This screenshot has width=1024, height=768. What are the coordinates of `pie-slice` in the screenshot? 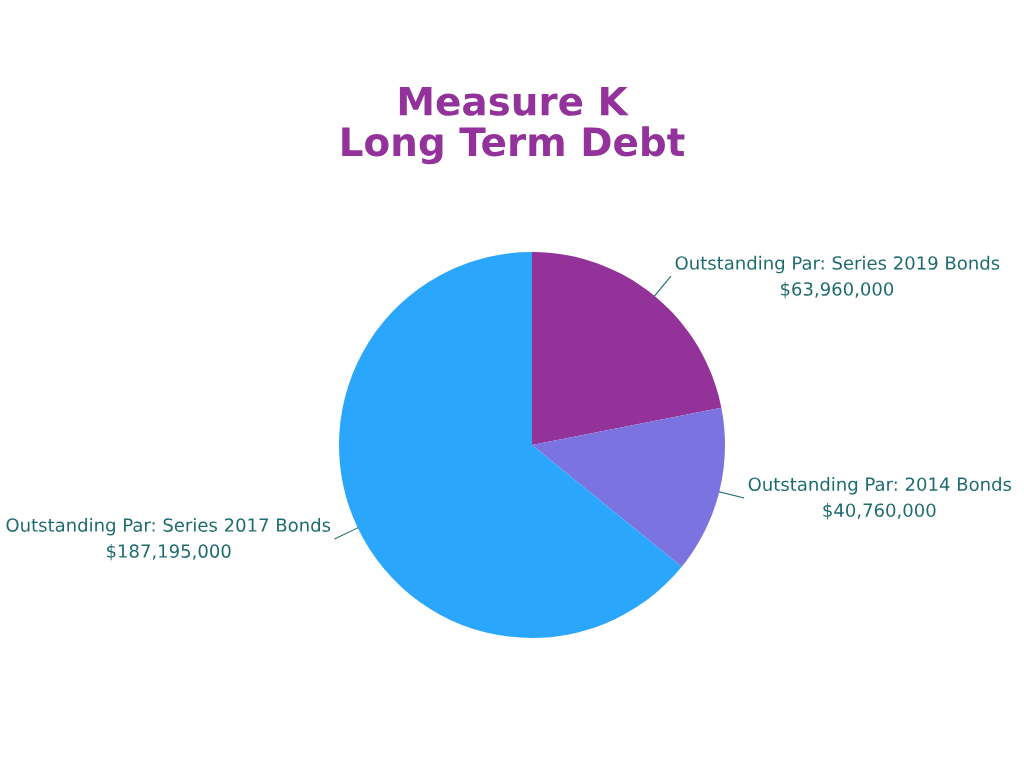 It's located at (628, 487).